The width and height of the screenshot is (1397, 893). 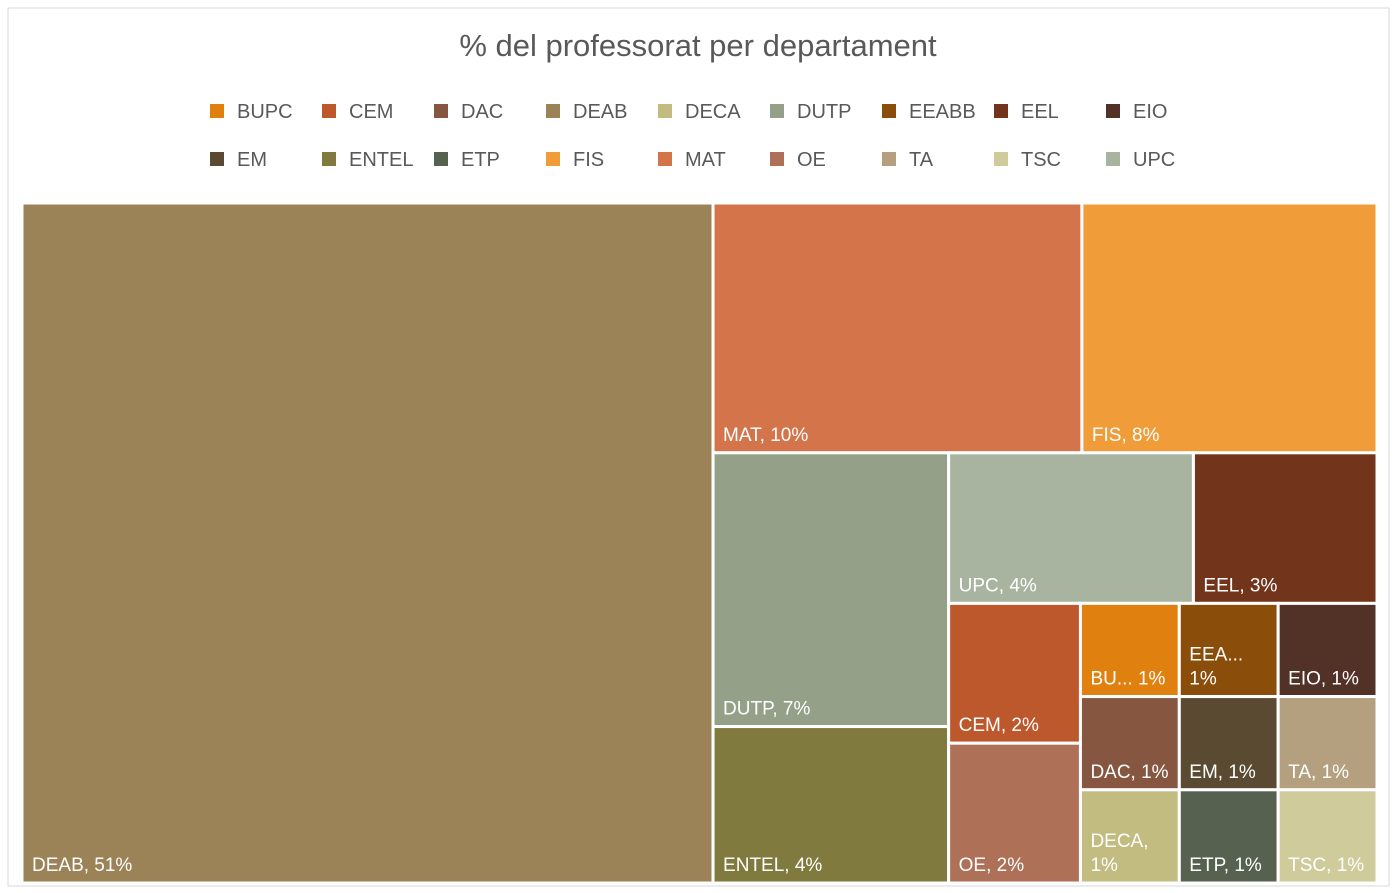 I want to click on legend-label: DECA, so click(x=713, y=112).